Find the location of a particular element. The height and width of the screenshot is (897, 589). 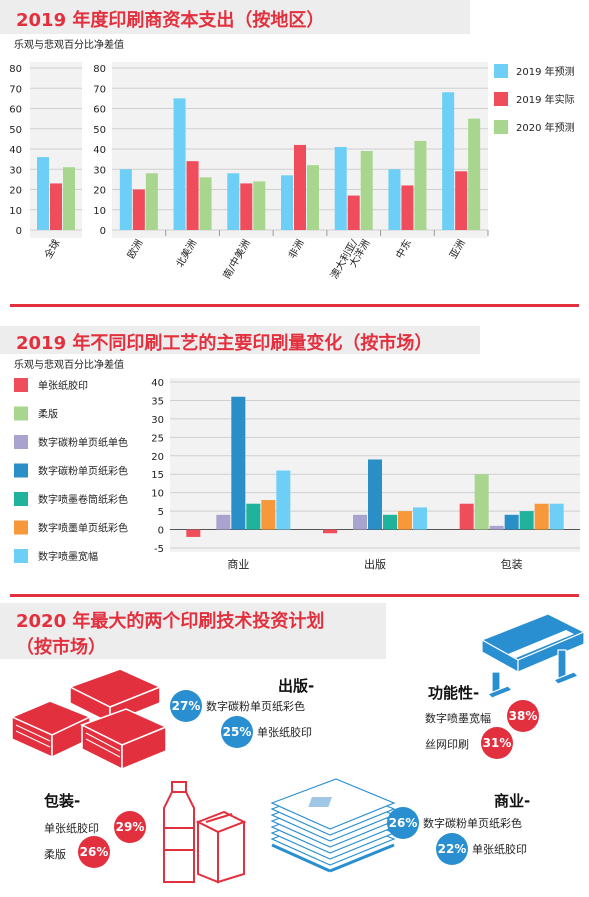

section2-divider is located at coordinates (294, 595).